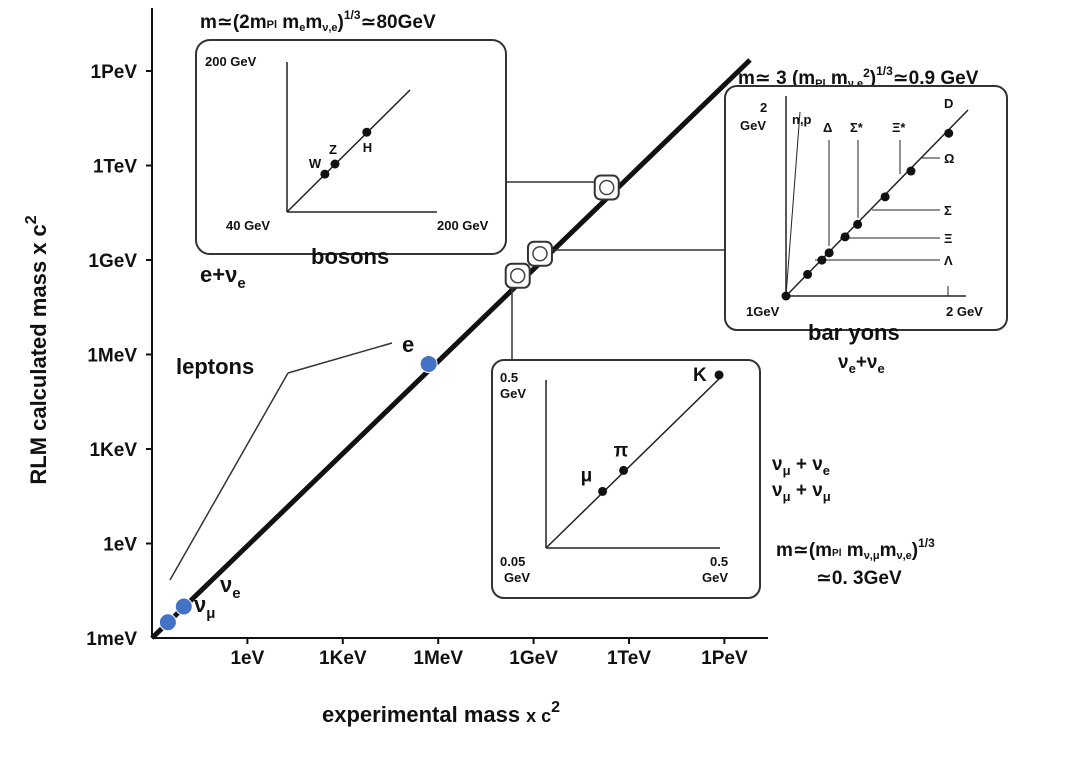  Describe the element at coordinates (763, 107) in the screenshot. I see `baryons-y-top: 2` at that location.